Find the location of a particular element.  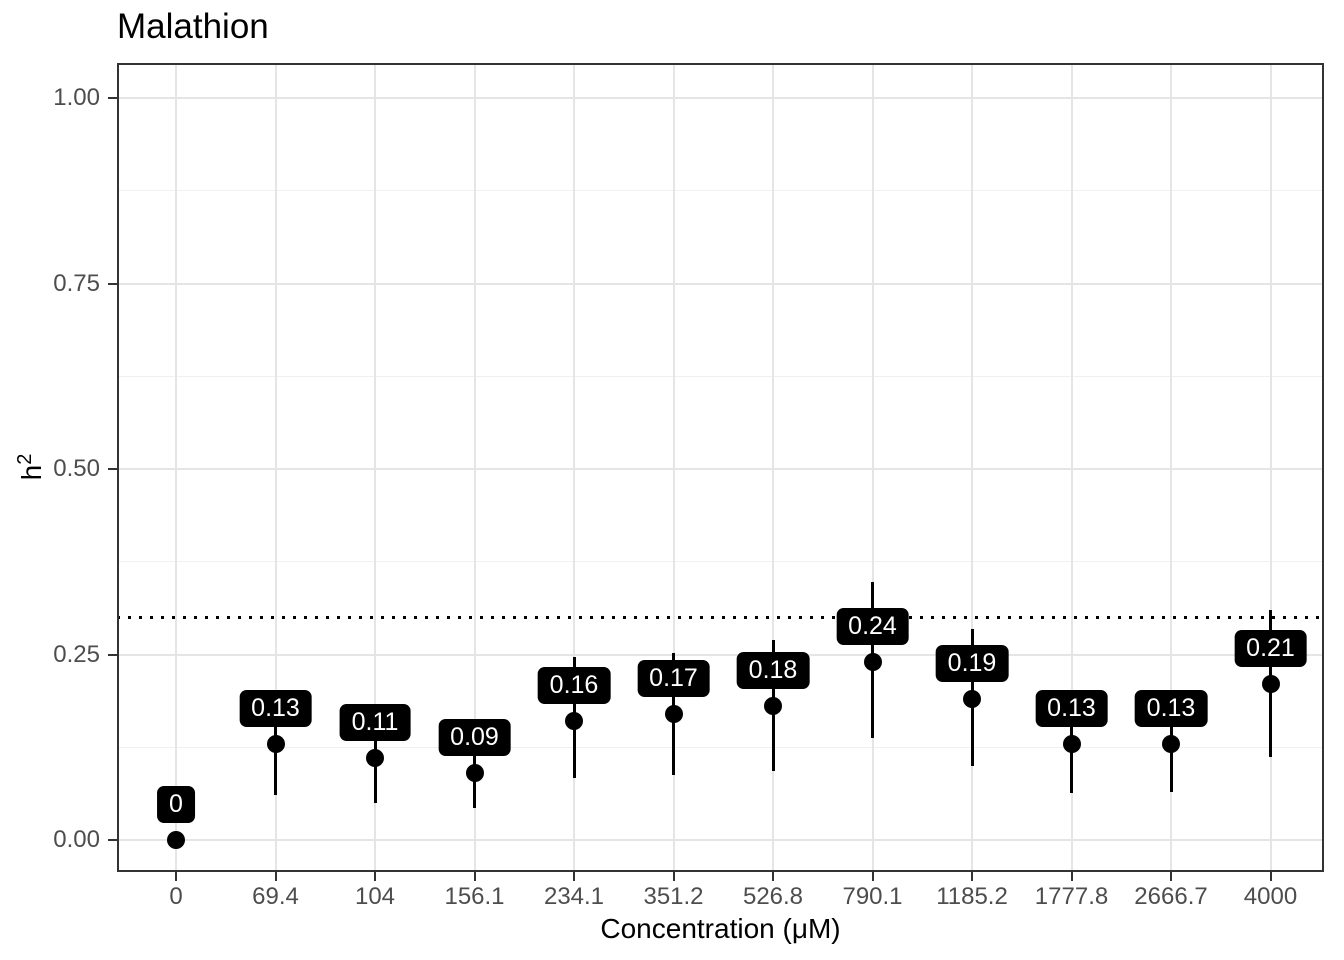

point-label: 0.18 is located at coordinates (773, 671).